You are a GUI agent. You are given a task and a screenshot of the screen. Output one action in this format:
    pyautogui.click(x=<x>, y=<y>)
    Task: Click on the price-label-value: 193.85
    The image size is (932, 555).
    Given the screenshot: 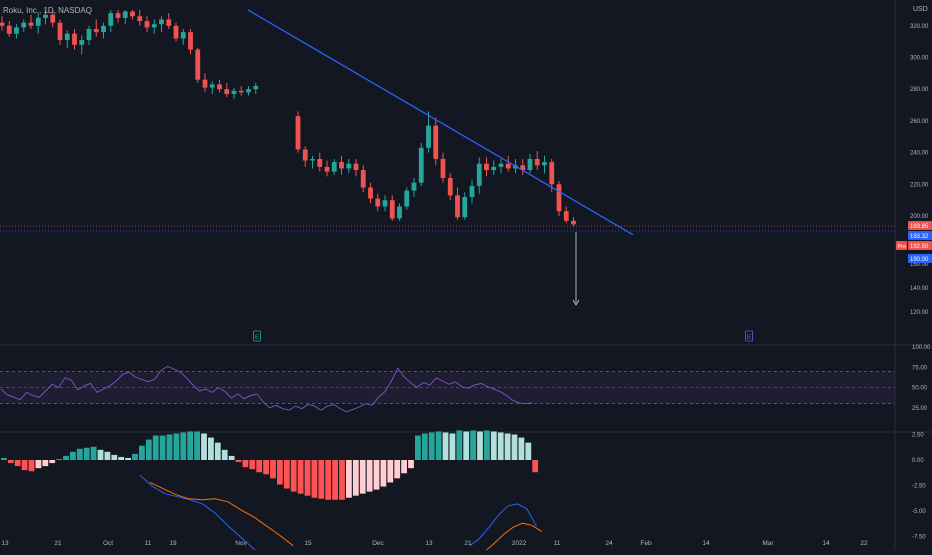 What is the action you would take?
    pyautogui.click(x=919, y=227)
    